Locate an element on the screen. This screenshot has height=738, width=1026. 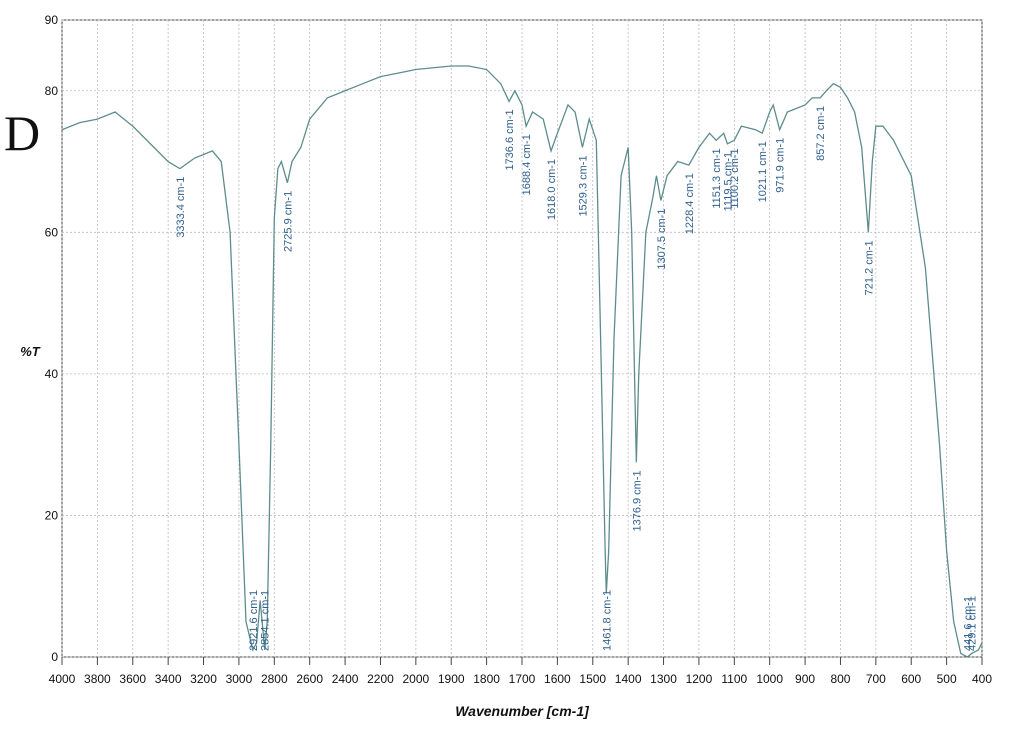
y-tick-label: 40 is located at coordinates (52, 374).